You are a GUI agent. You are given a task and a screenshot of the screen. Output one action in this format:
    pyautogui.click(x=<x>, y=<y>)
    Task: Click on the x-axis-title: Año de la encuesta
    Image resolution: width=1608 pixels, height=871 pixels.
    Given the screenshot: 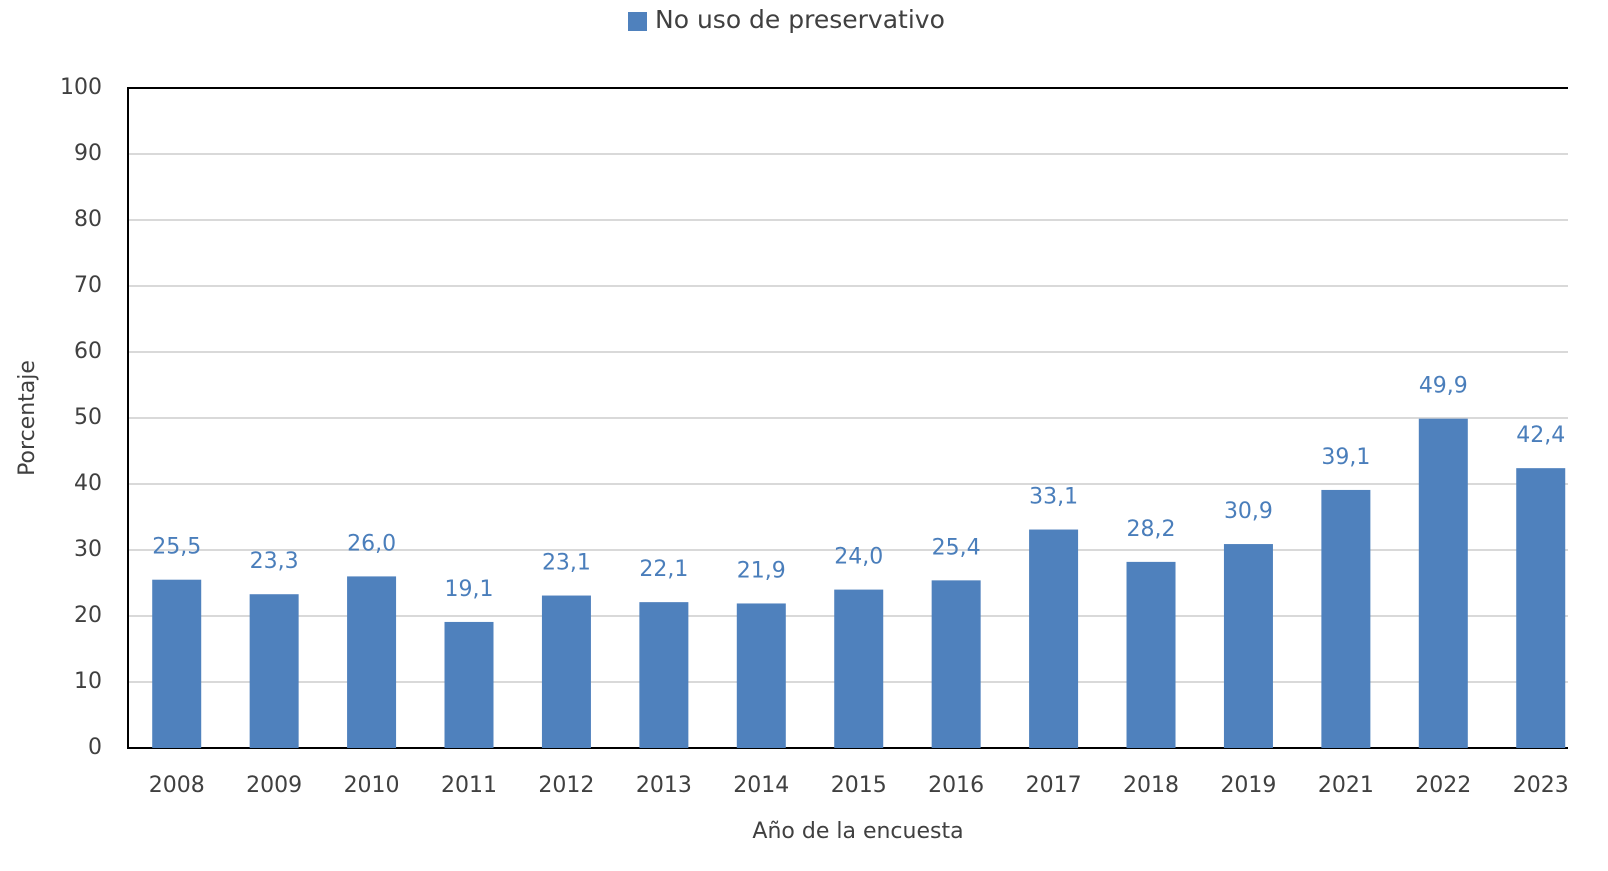 What is the action you would take?
    pyautogui.click(x=857, y=831)
    